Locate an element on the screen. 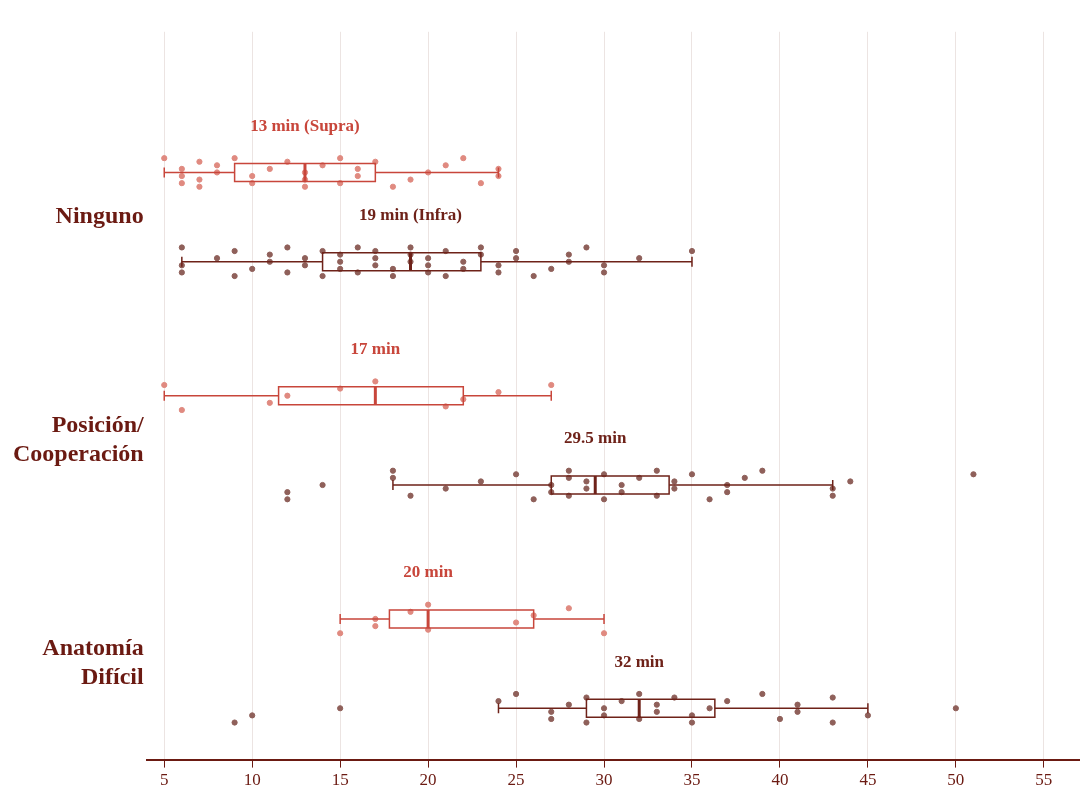 The height and width of the screenshot is (798, 1089). annotation: 20 min is located at coordinates (428, 572).